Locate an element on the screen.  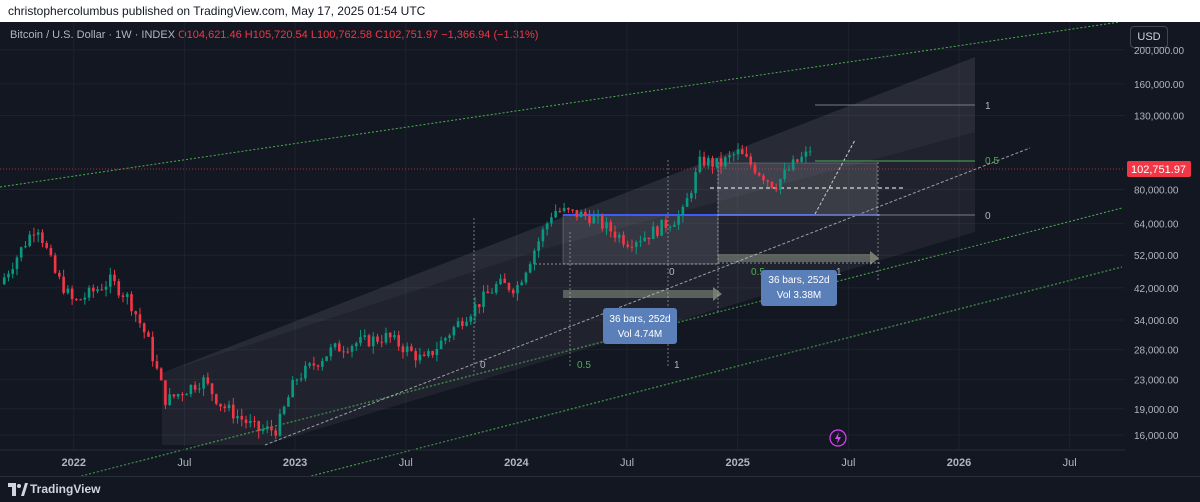
time-tick-6: 2025 is located at coordinates (737, 463).